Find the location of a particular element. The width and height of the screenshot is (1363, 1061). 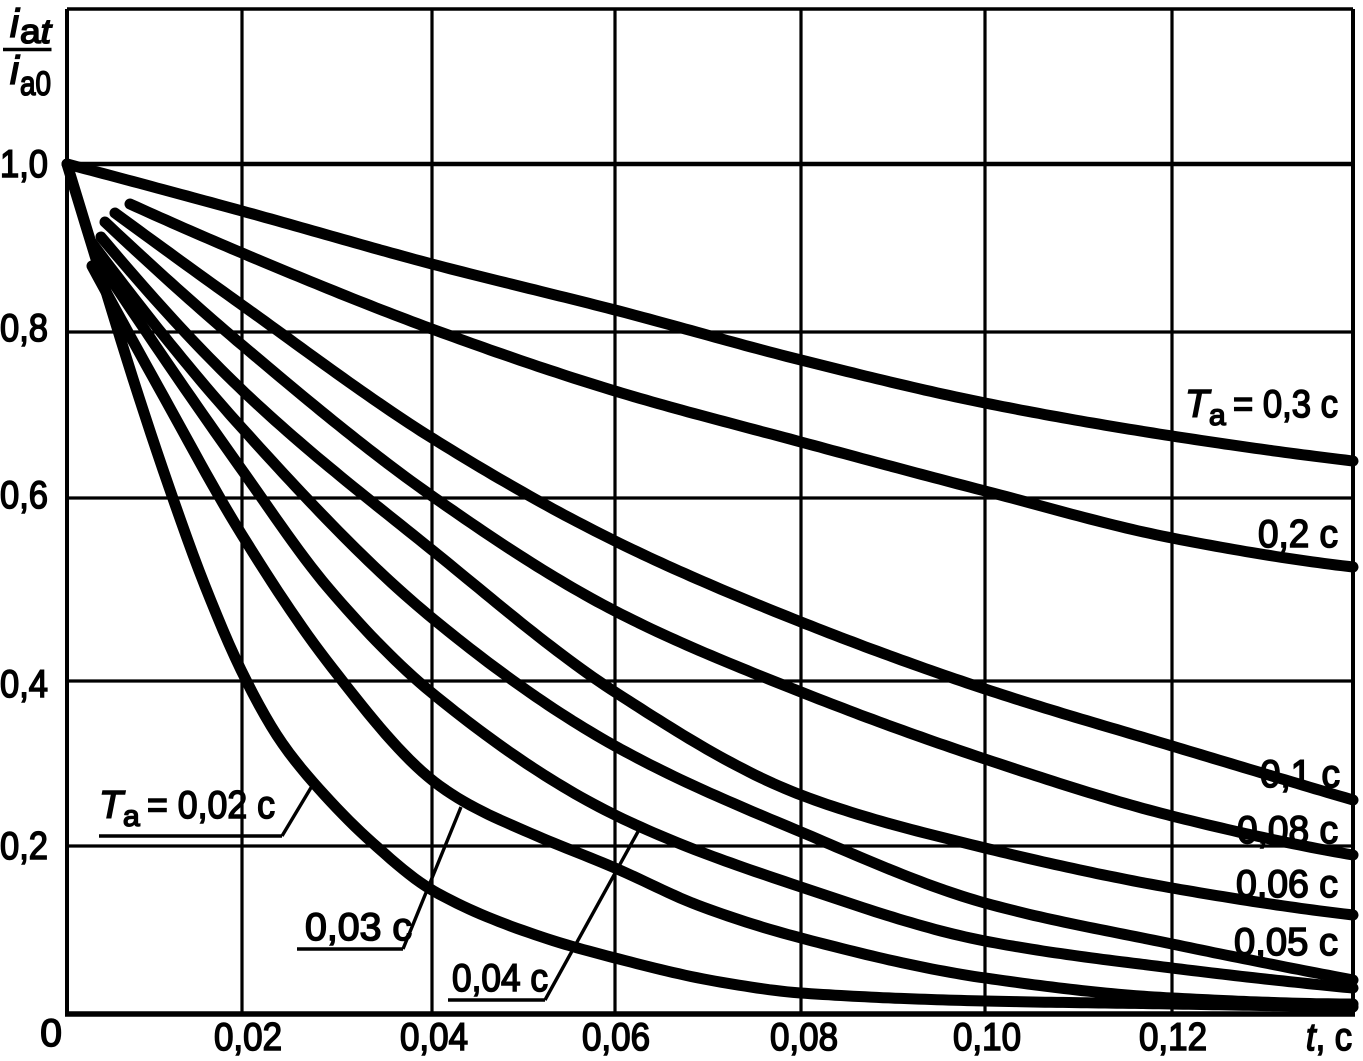

svg-text: 0,06 is located at coordinates (616, 1037).